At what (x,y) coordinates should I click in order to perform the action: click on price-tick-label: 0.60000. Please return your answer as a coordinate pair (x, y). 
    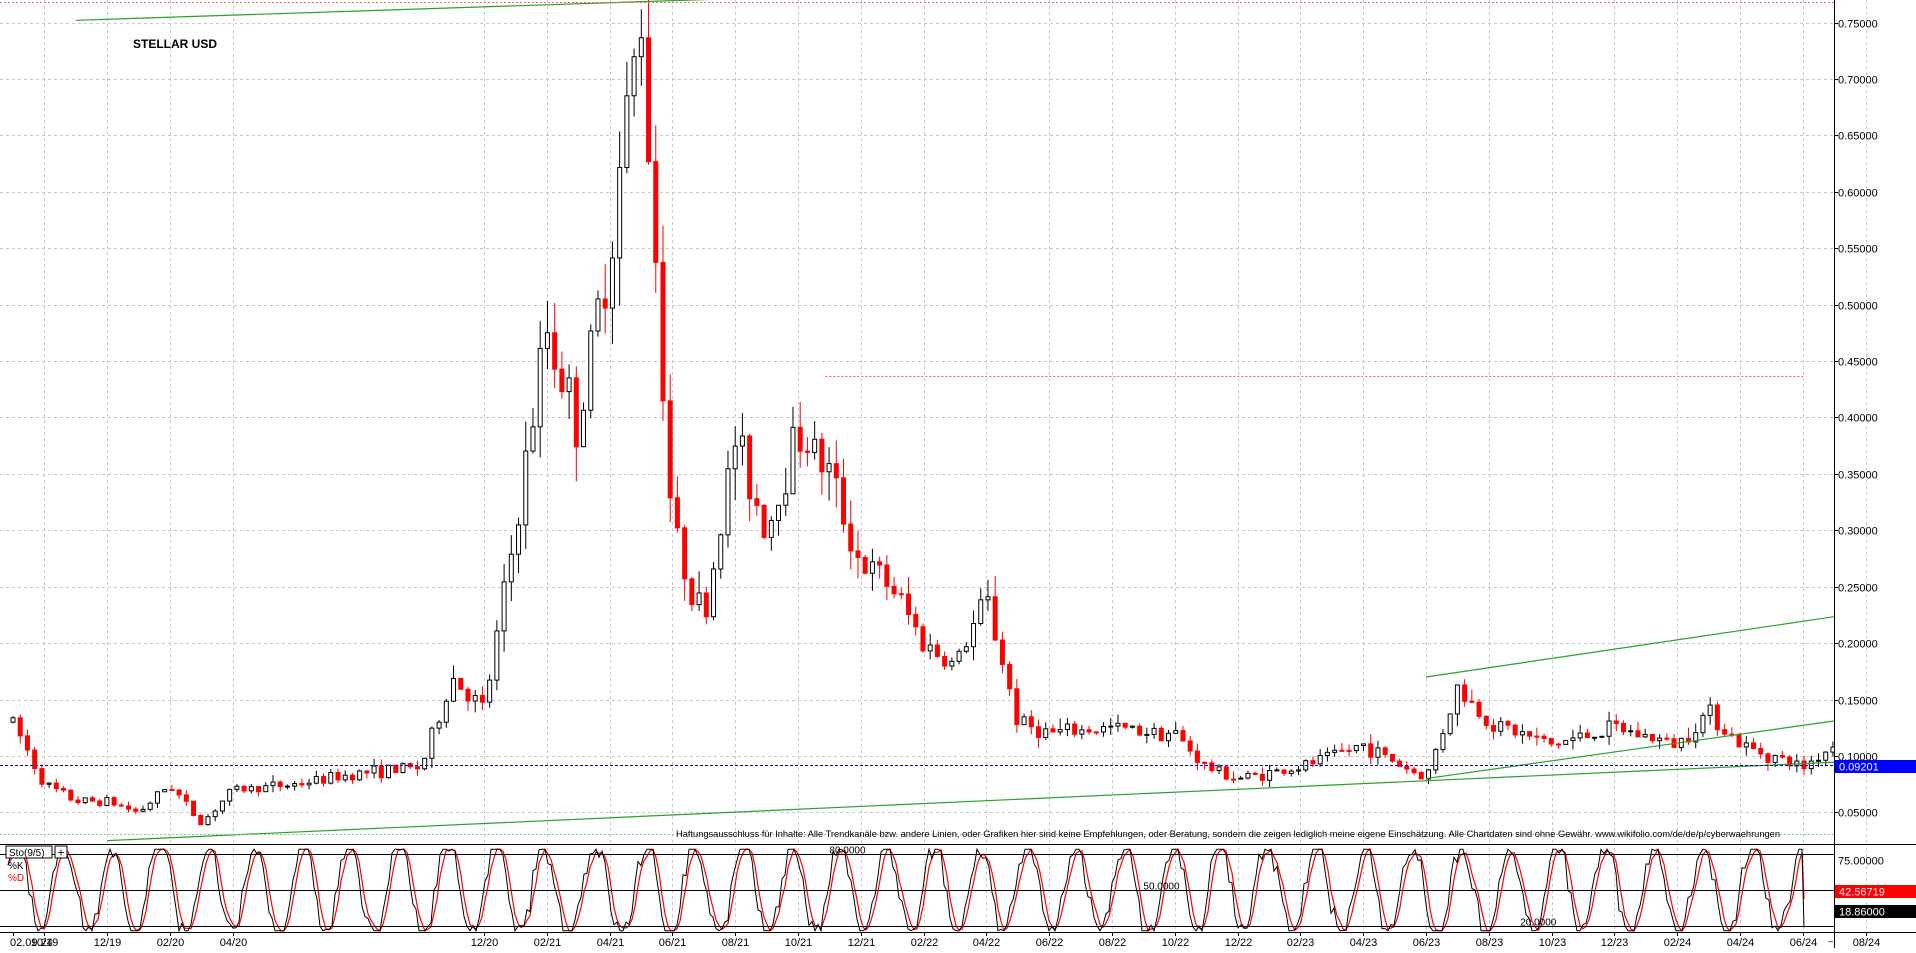
    Looking at the image, I should click on (1858, 194).